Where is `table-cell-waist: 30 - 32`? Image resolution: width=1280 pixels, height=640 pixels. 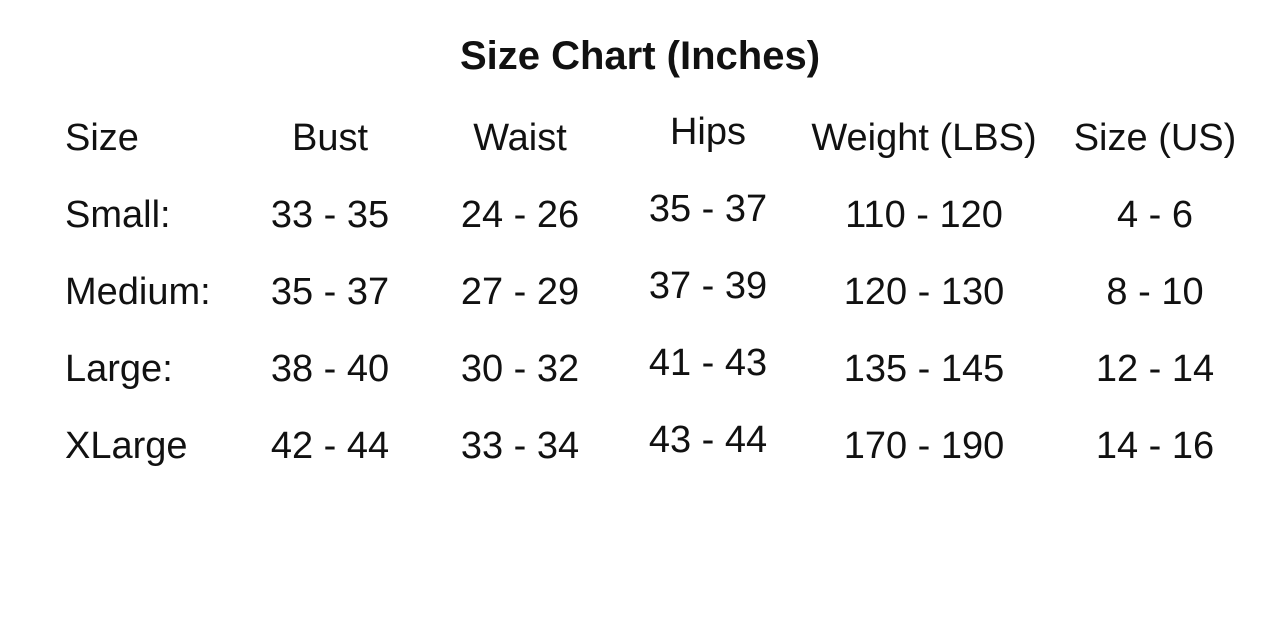 table-cell-waist: 30 - 32 is located at coordinates (520, 369).